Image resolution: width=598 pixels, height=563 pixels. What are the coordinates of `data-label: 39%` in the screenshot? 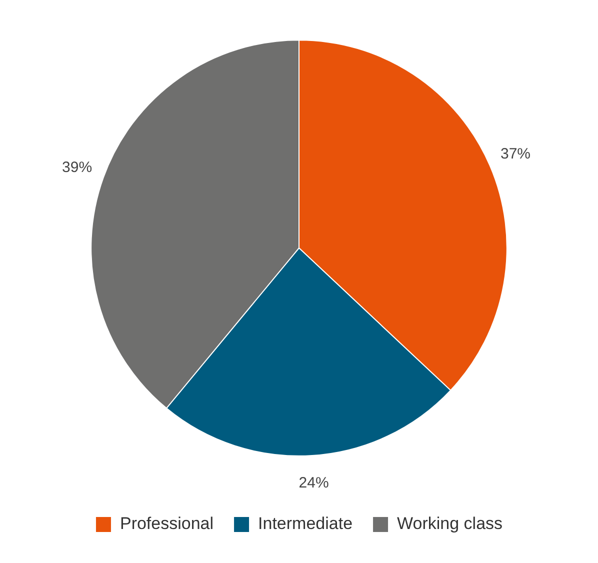 It's located at (77, 167).